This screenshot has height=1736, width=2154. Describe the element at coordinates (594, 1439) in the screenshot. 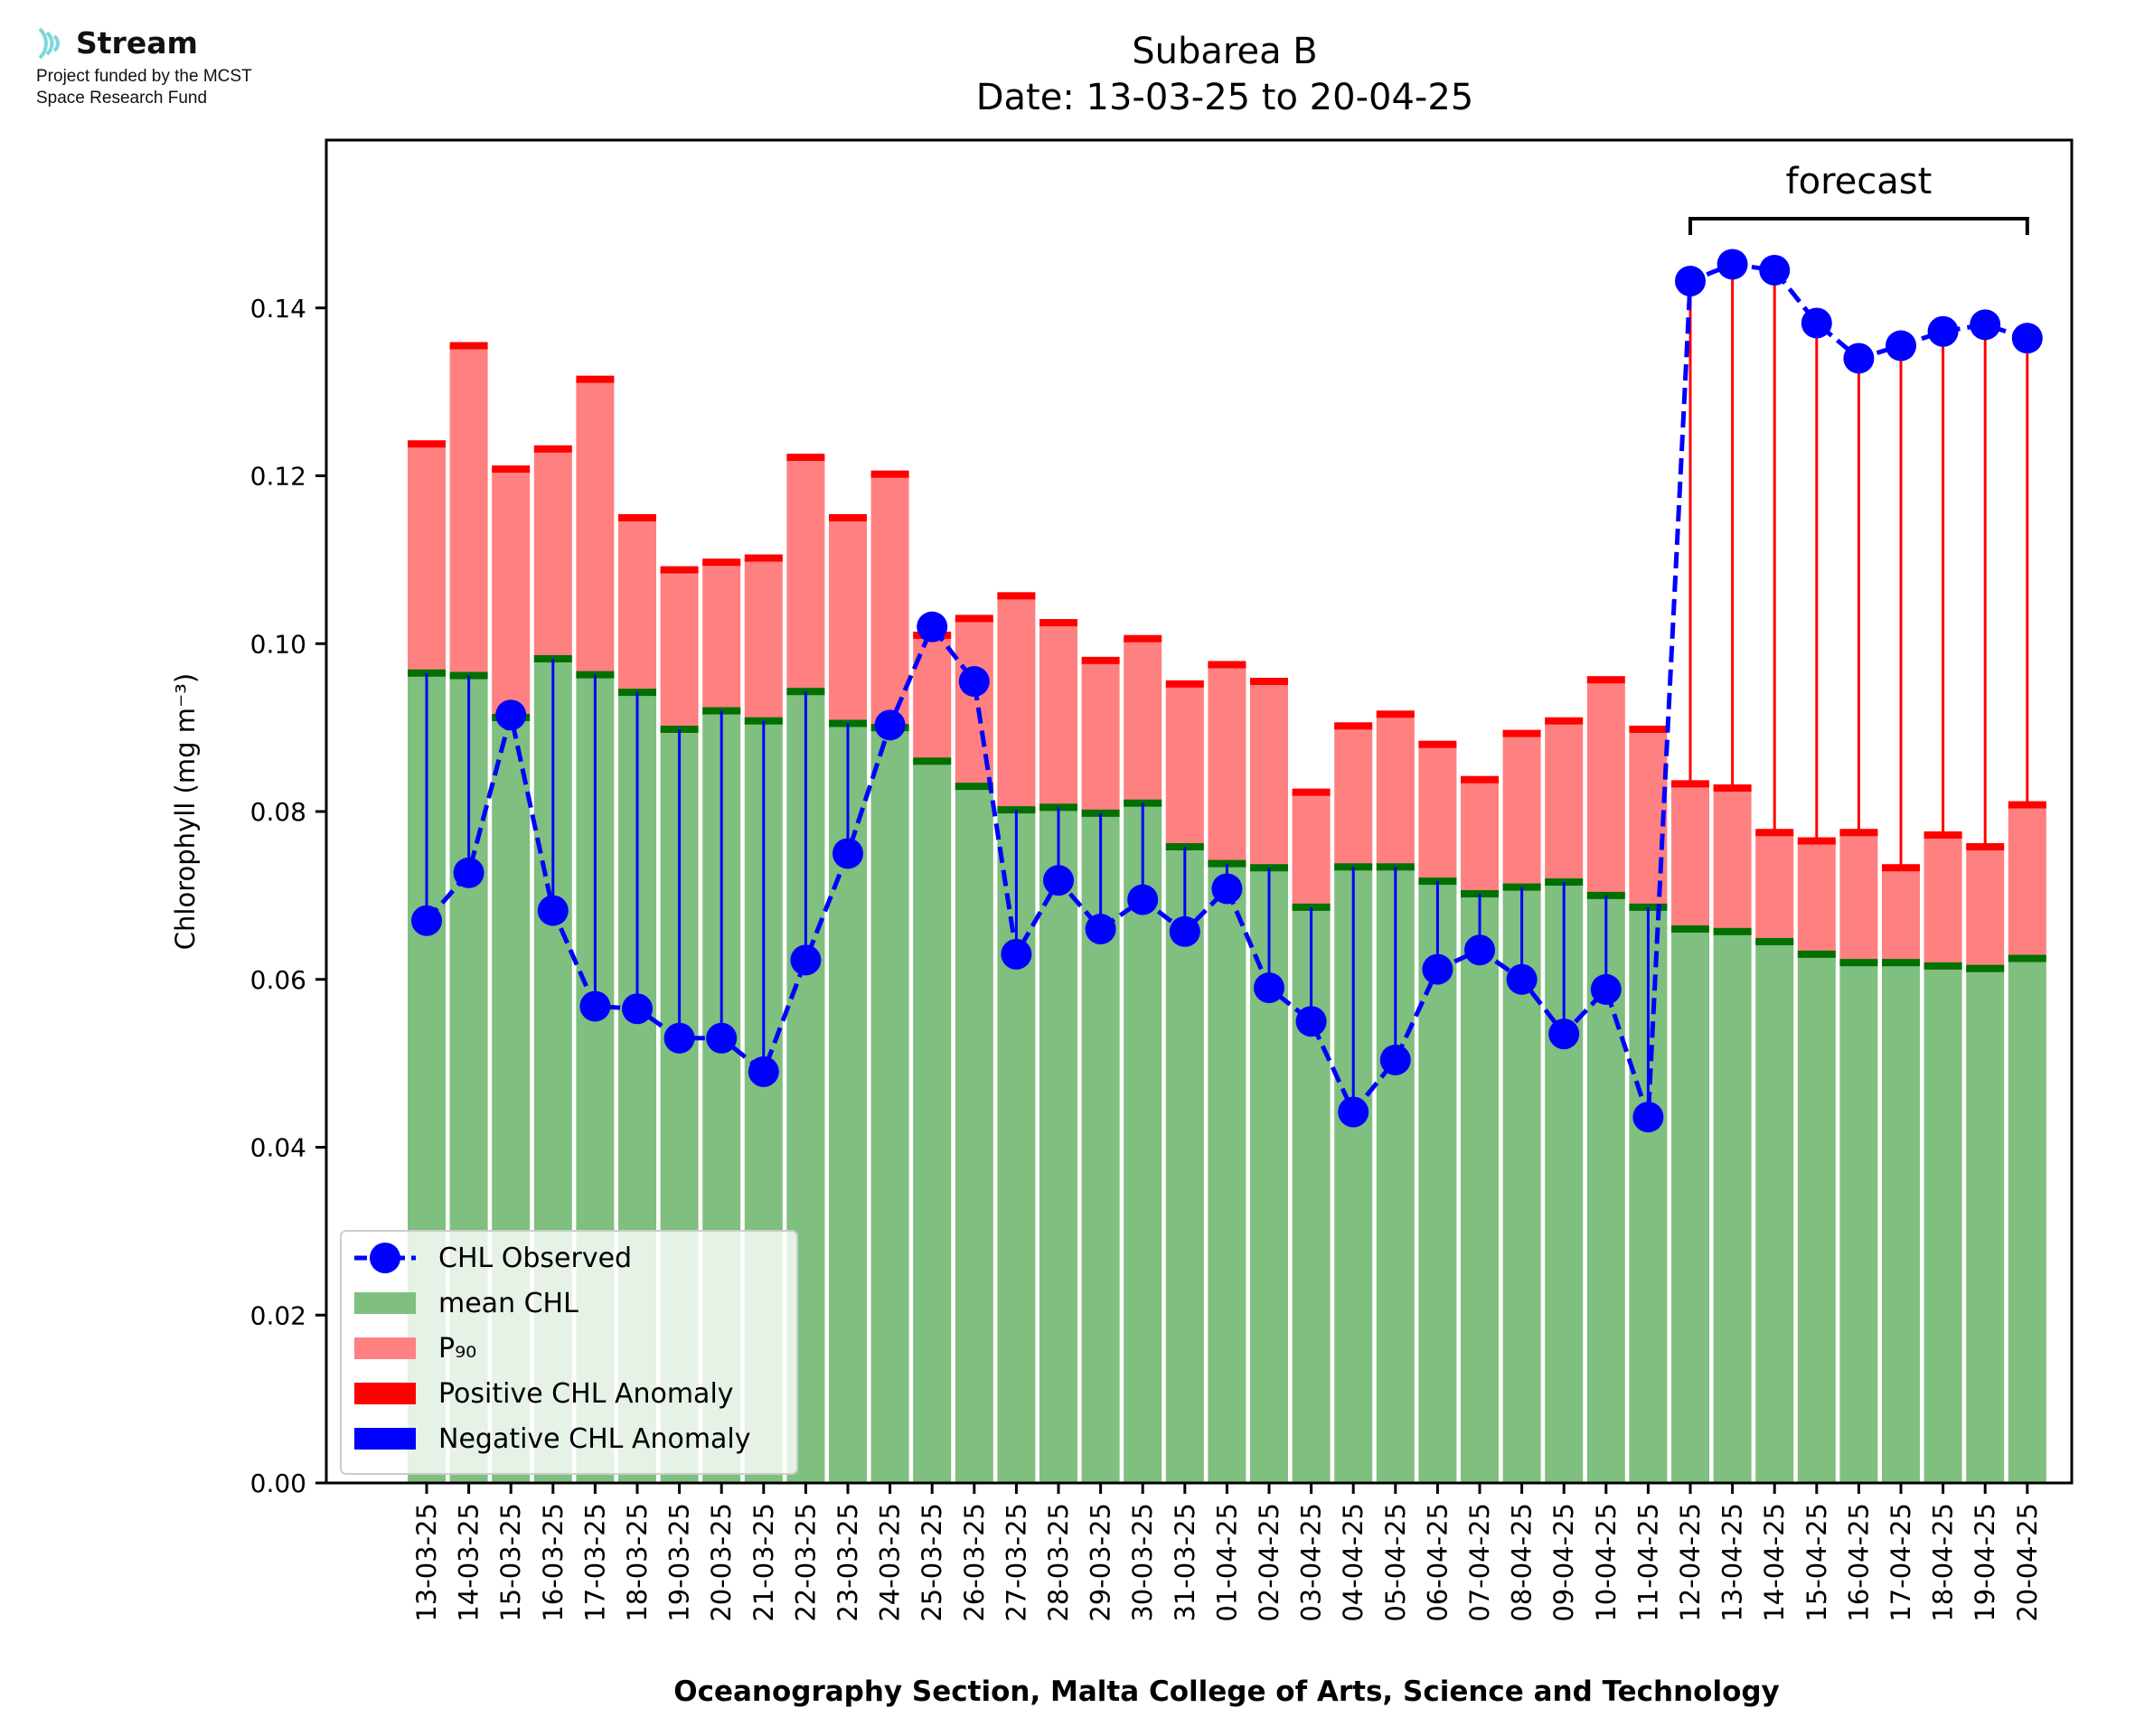

I see `legend-label: Negative CHL Anomaly` at that location.